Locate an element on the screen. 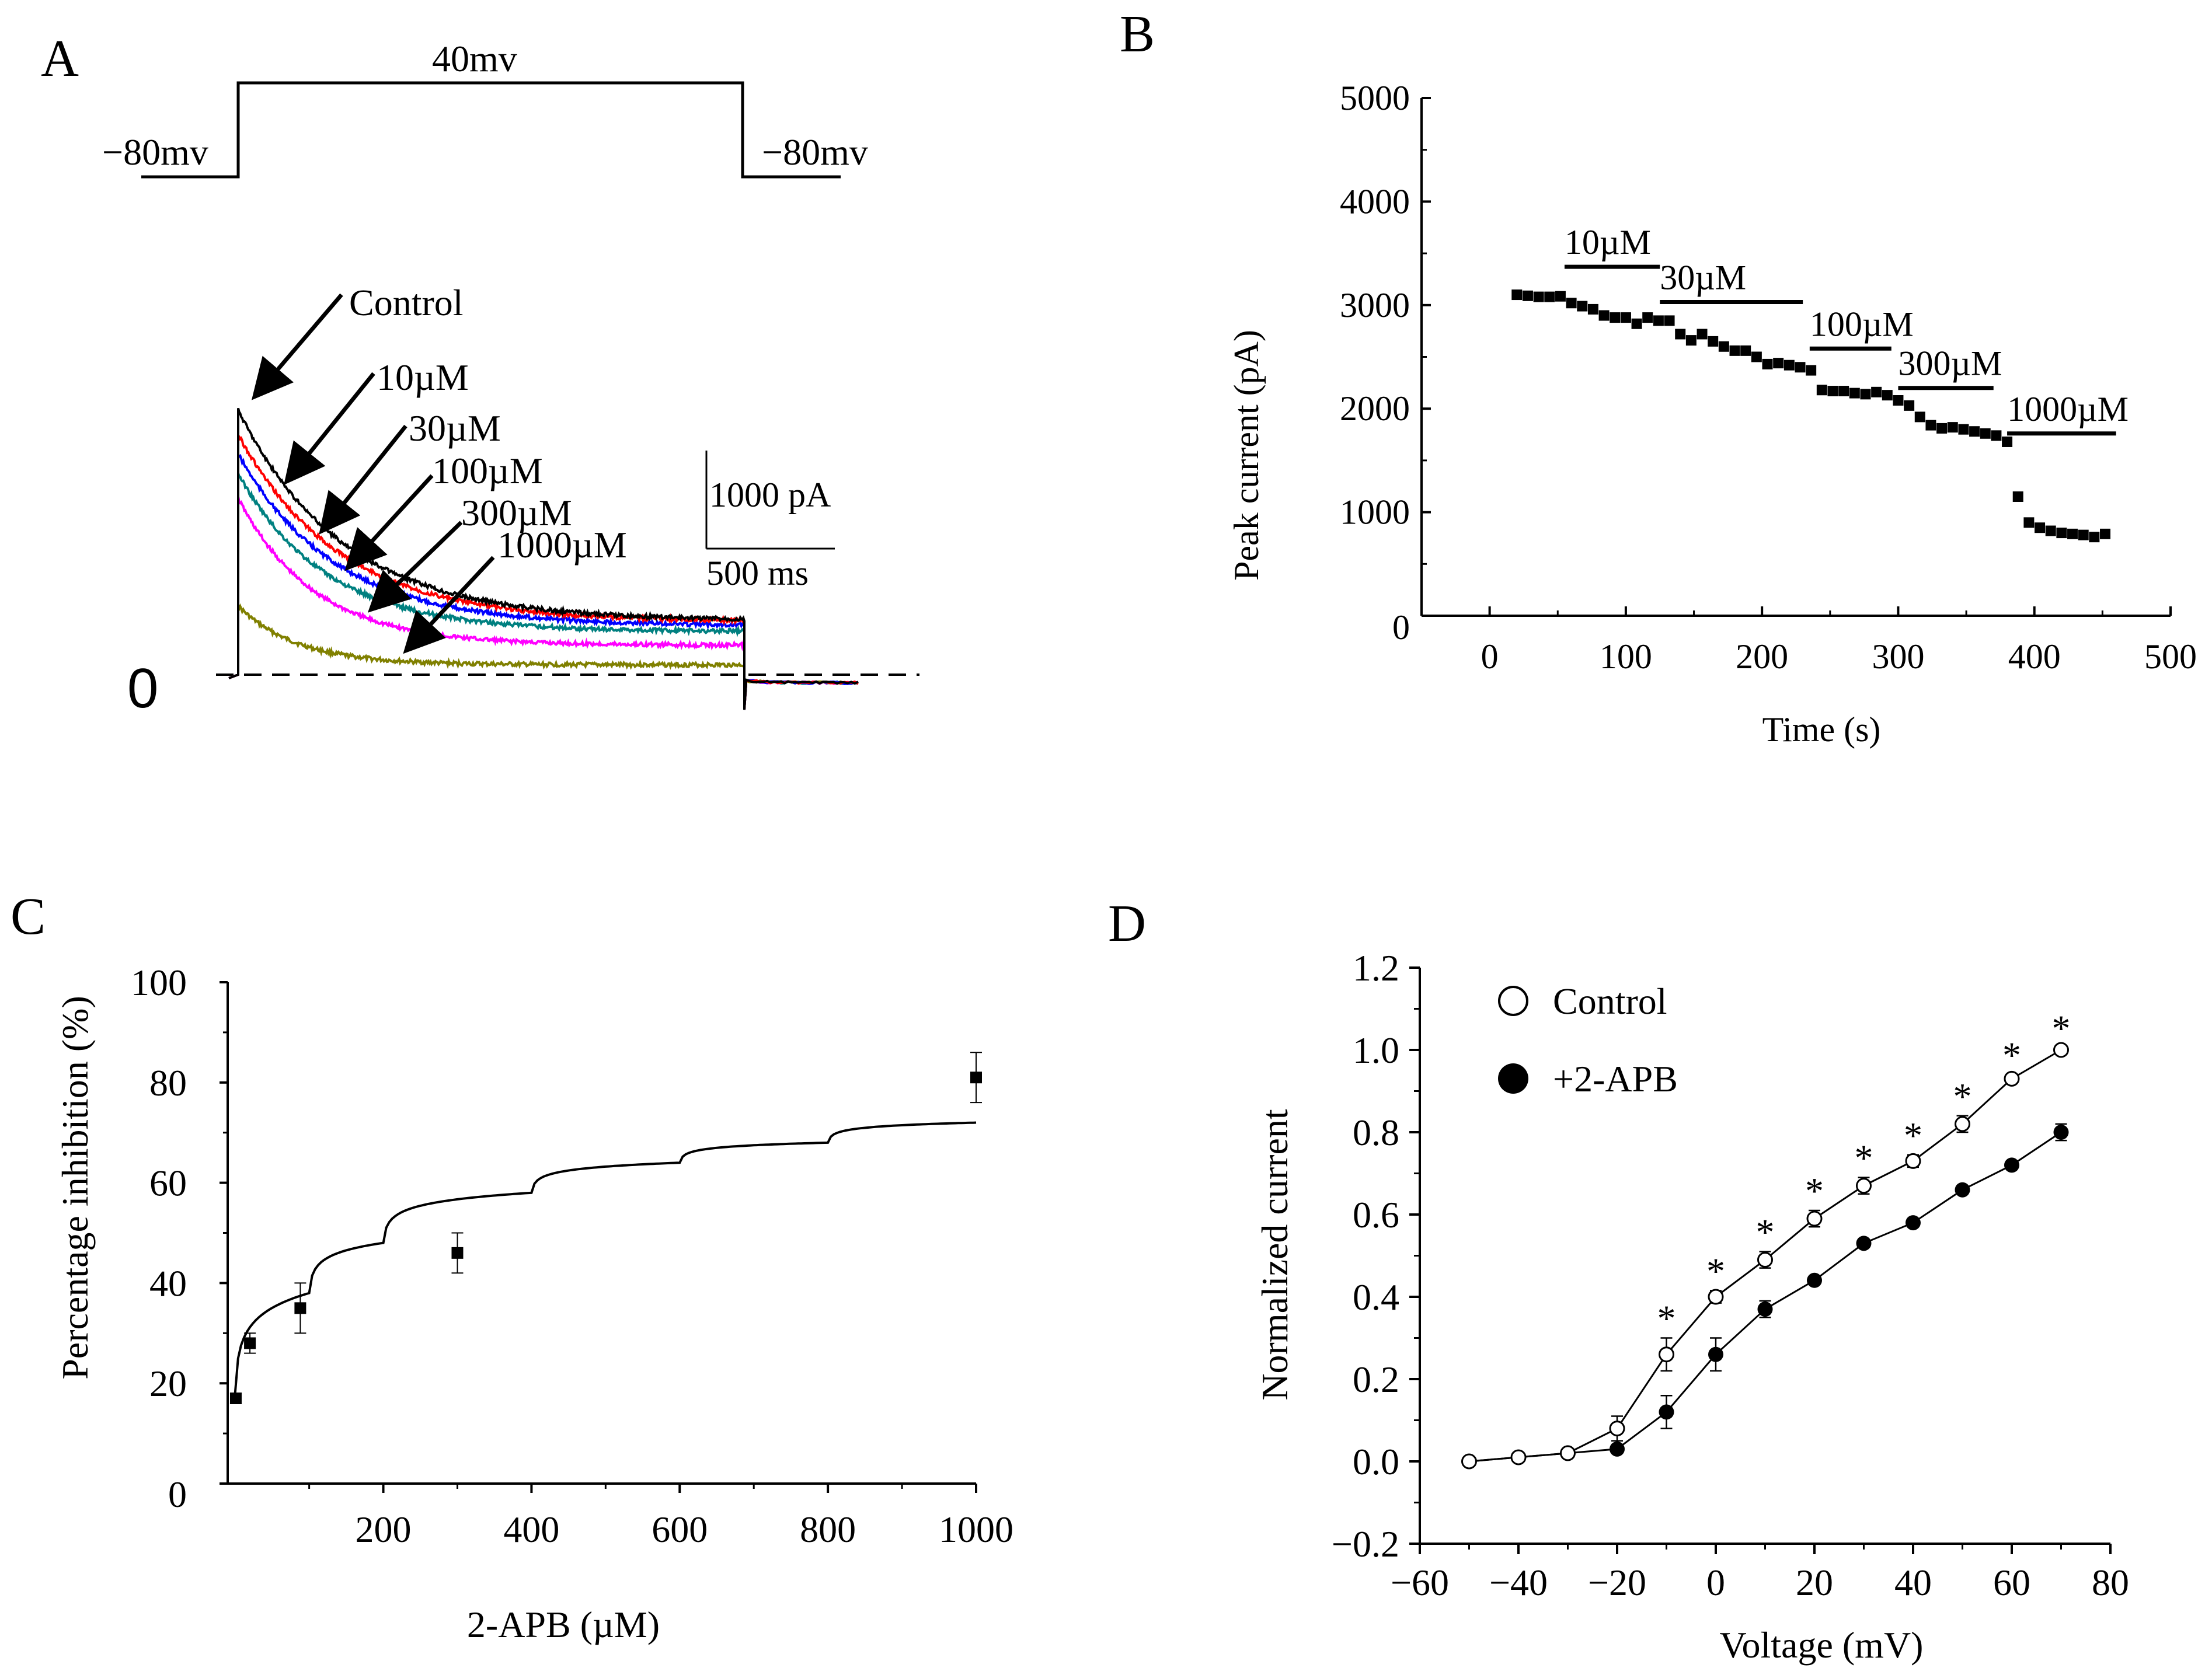 The image size is (2212, 1675). significance-stars-d: * * * * * * * * * is located at coordinates (1864, 1173).